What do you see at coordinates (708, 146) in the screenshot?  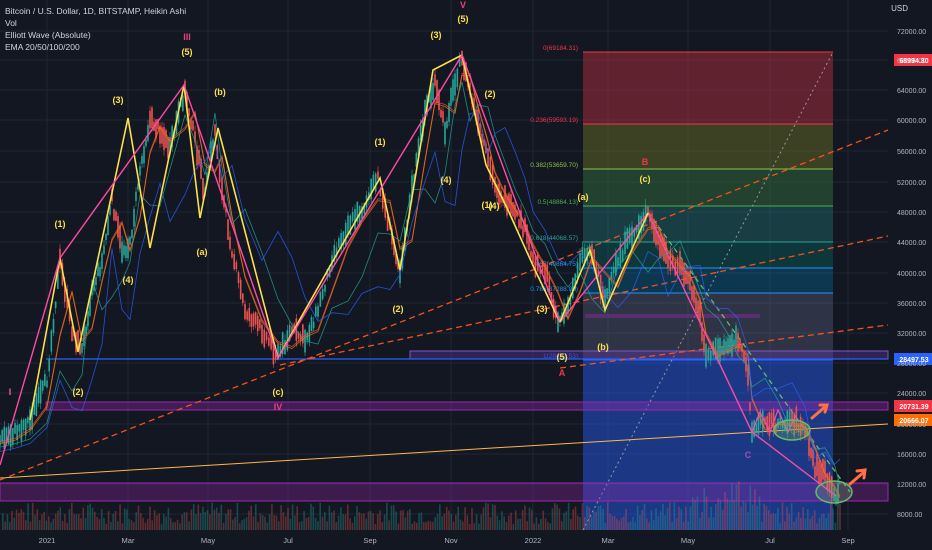 I see `fib-band` at bounding box center [708, 146].